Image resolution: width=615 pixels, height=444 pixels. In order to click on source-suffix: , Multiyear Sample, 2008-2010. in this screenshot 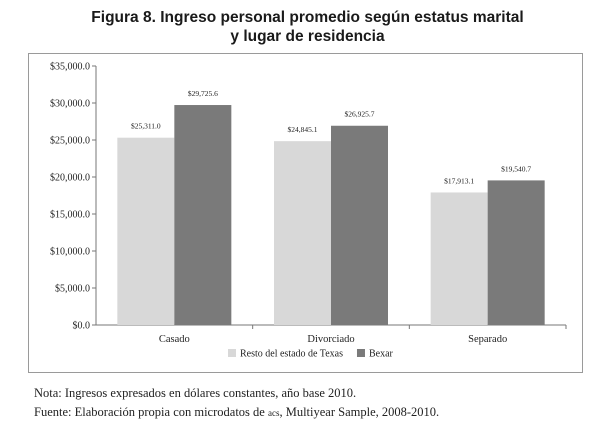, I will do `click(359, 412)`.